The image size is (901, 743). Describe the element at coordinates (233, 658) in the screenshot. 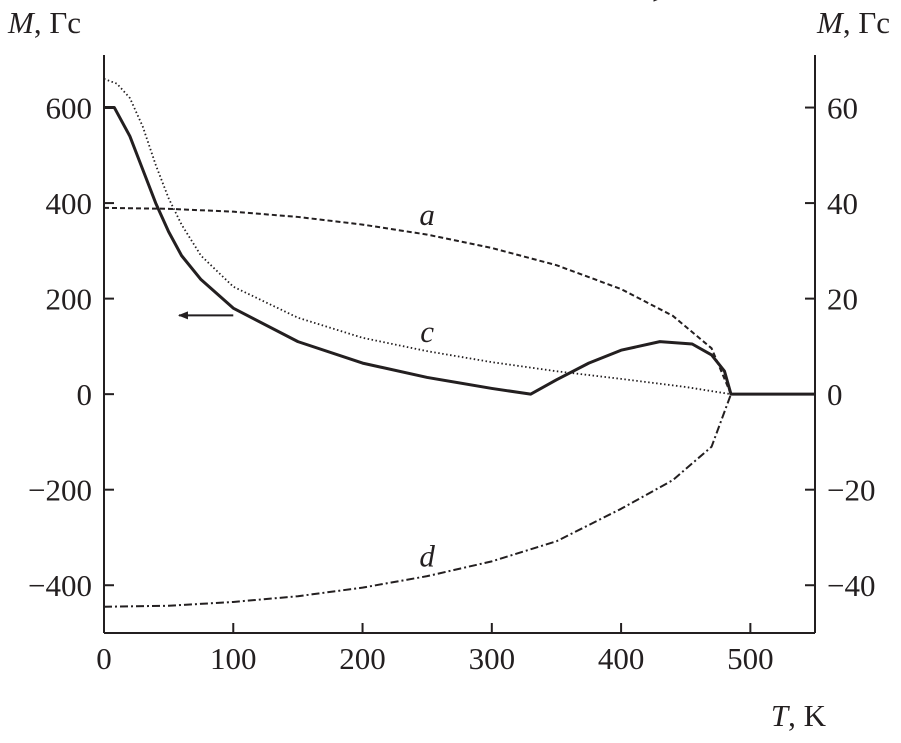

I see `x-tick-label: 100` at that location.